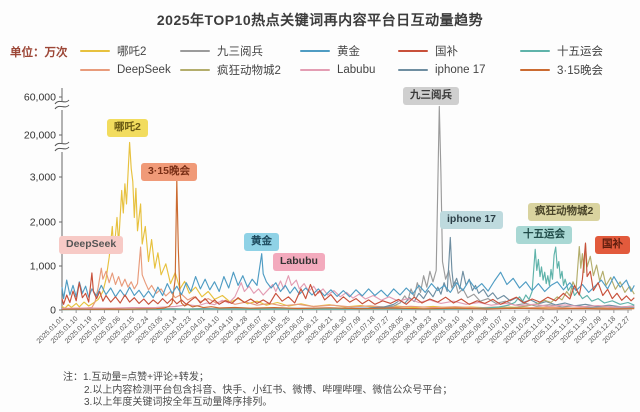 The image size is (640, 412). I want to click on legend-item-nezha2: 哪吒2, so click(130, 51).